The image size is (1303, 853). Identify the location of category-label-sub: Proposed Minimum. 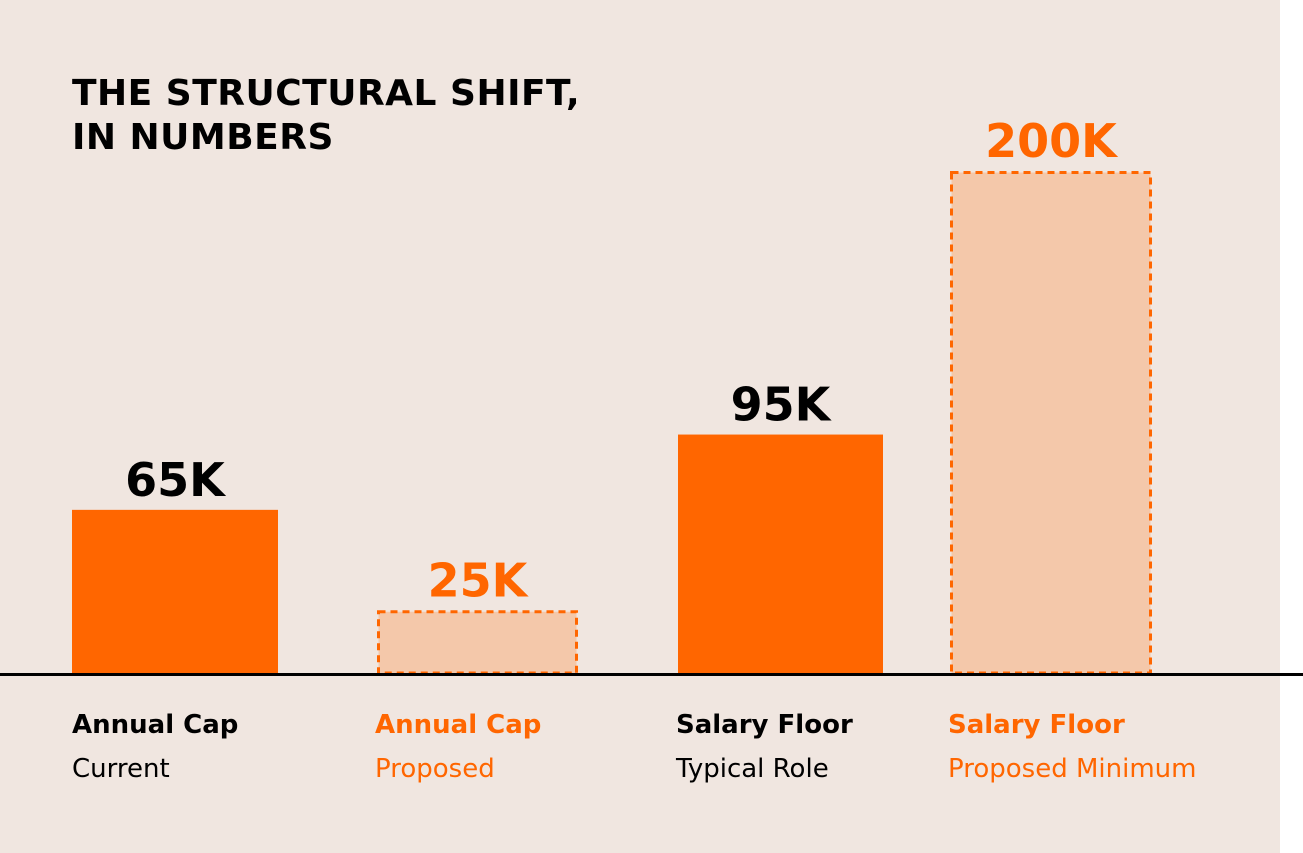
(1072, 769).